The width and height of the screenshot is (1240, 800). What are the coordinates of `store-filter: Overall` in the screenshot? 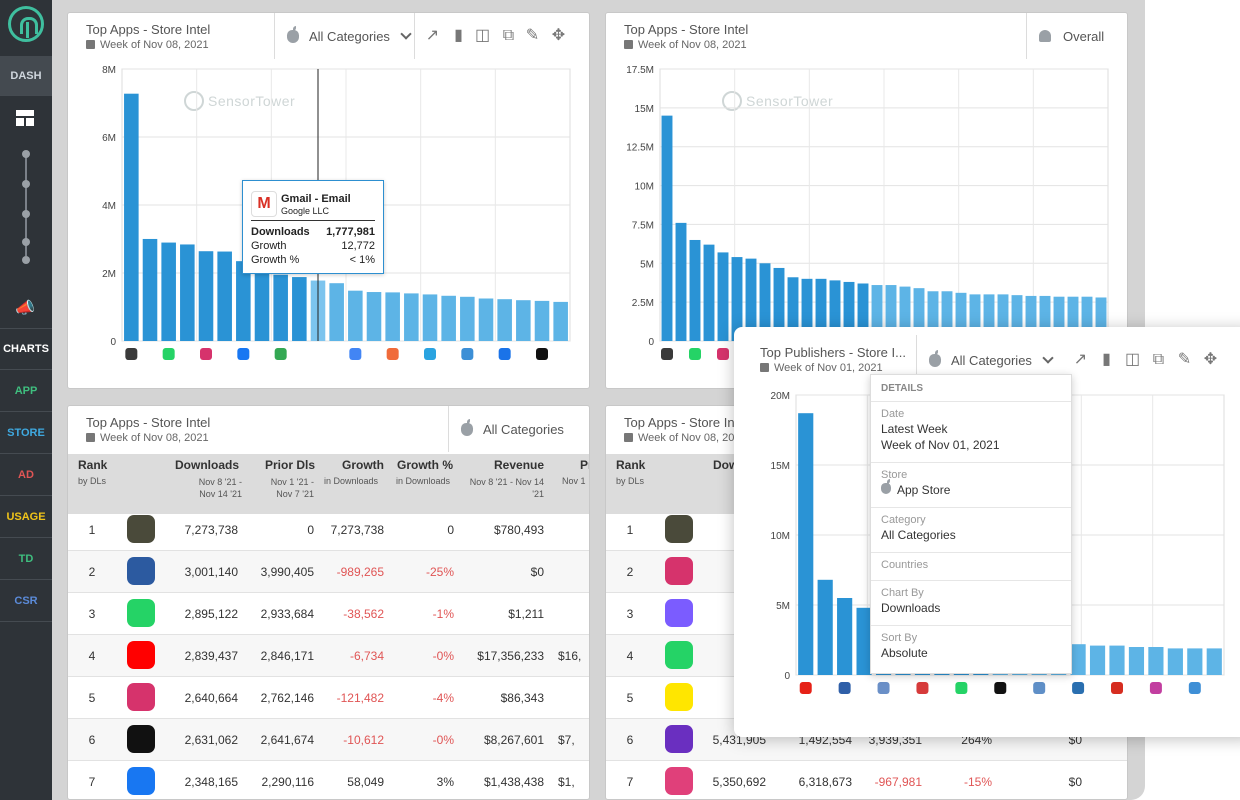 It's located at (1076, 36).